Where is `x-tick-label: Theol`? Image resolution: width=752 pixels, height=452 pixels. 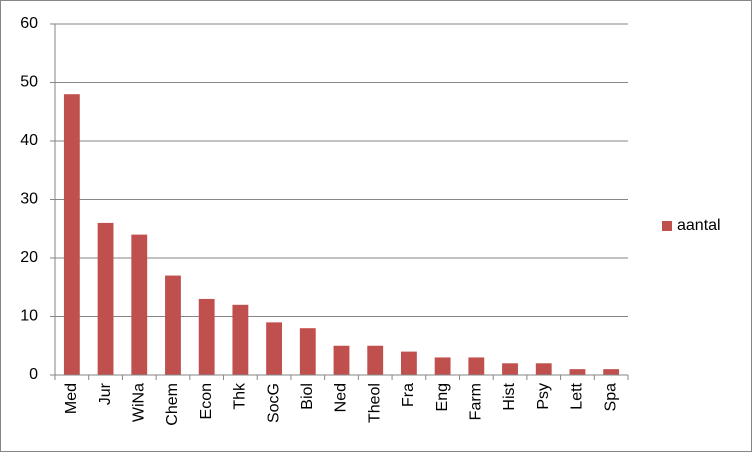
x-tick-label: Theol is located at coordinates (374, 403).